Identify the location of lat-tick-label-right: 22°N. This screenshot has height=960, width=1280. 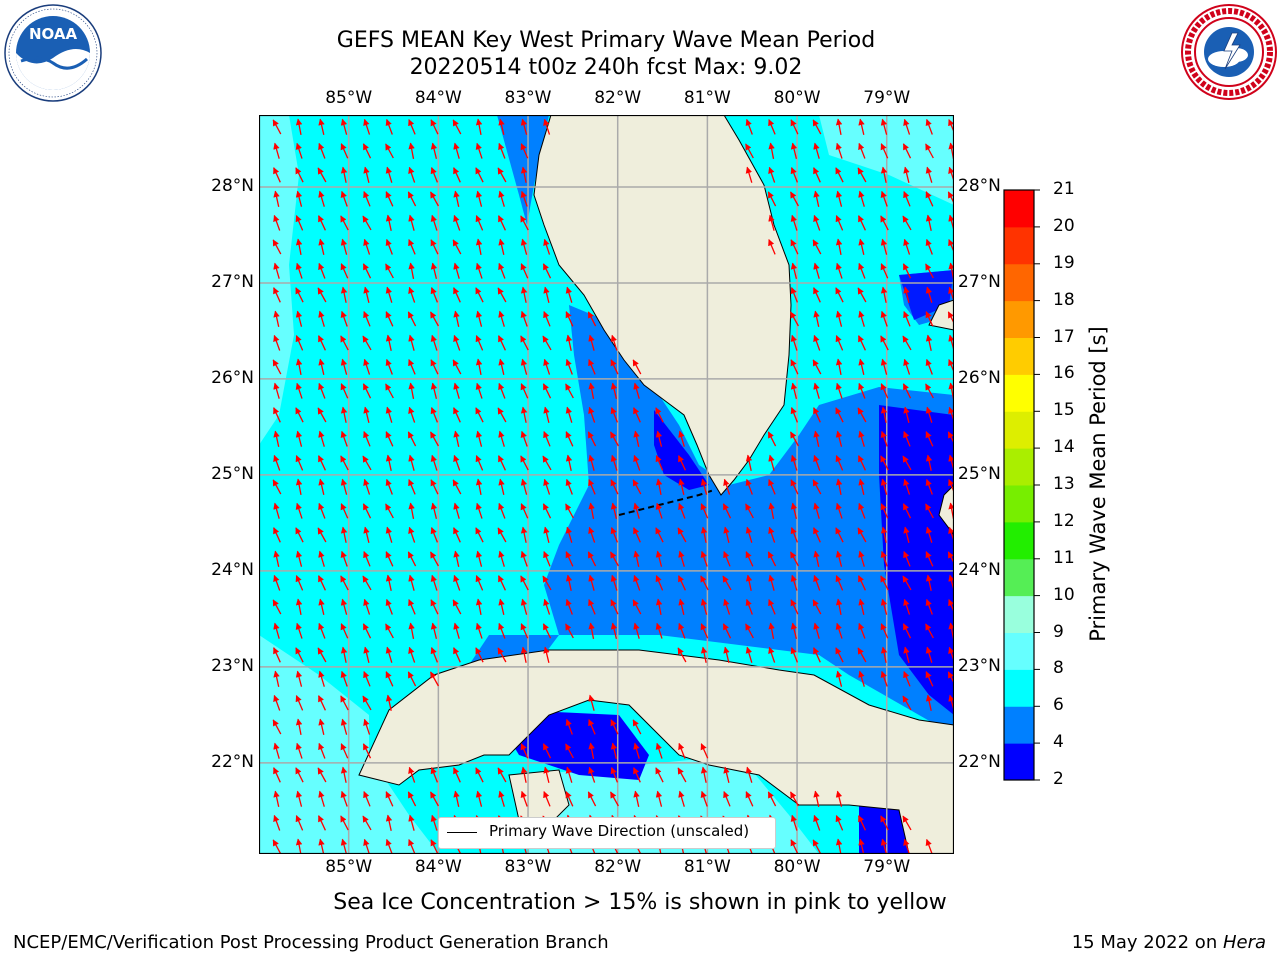
(979, 761).